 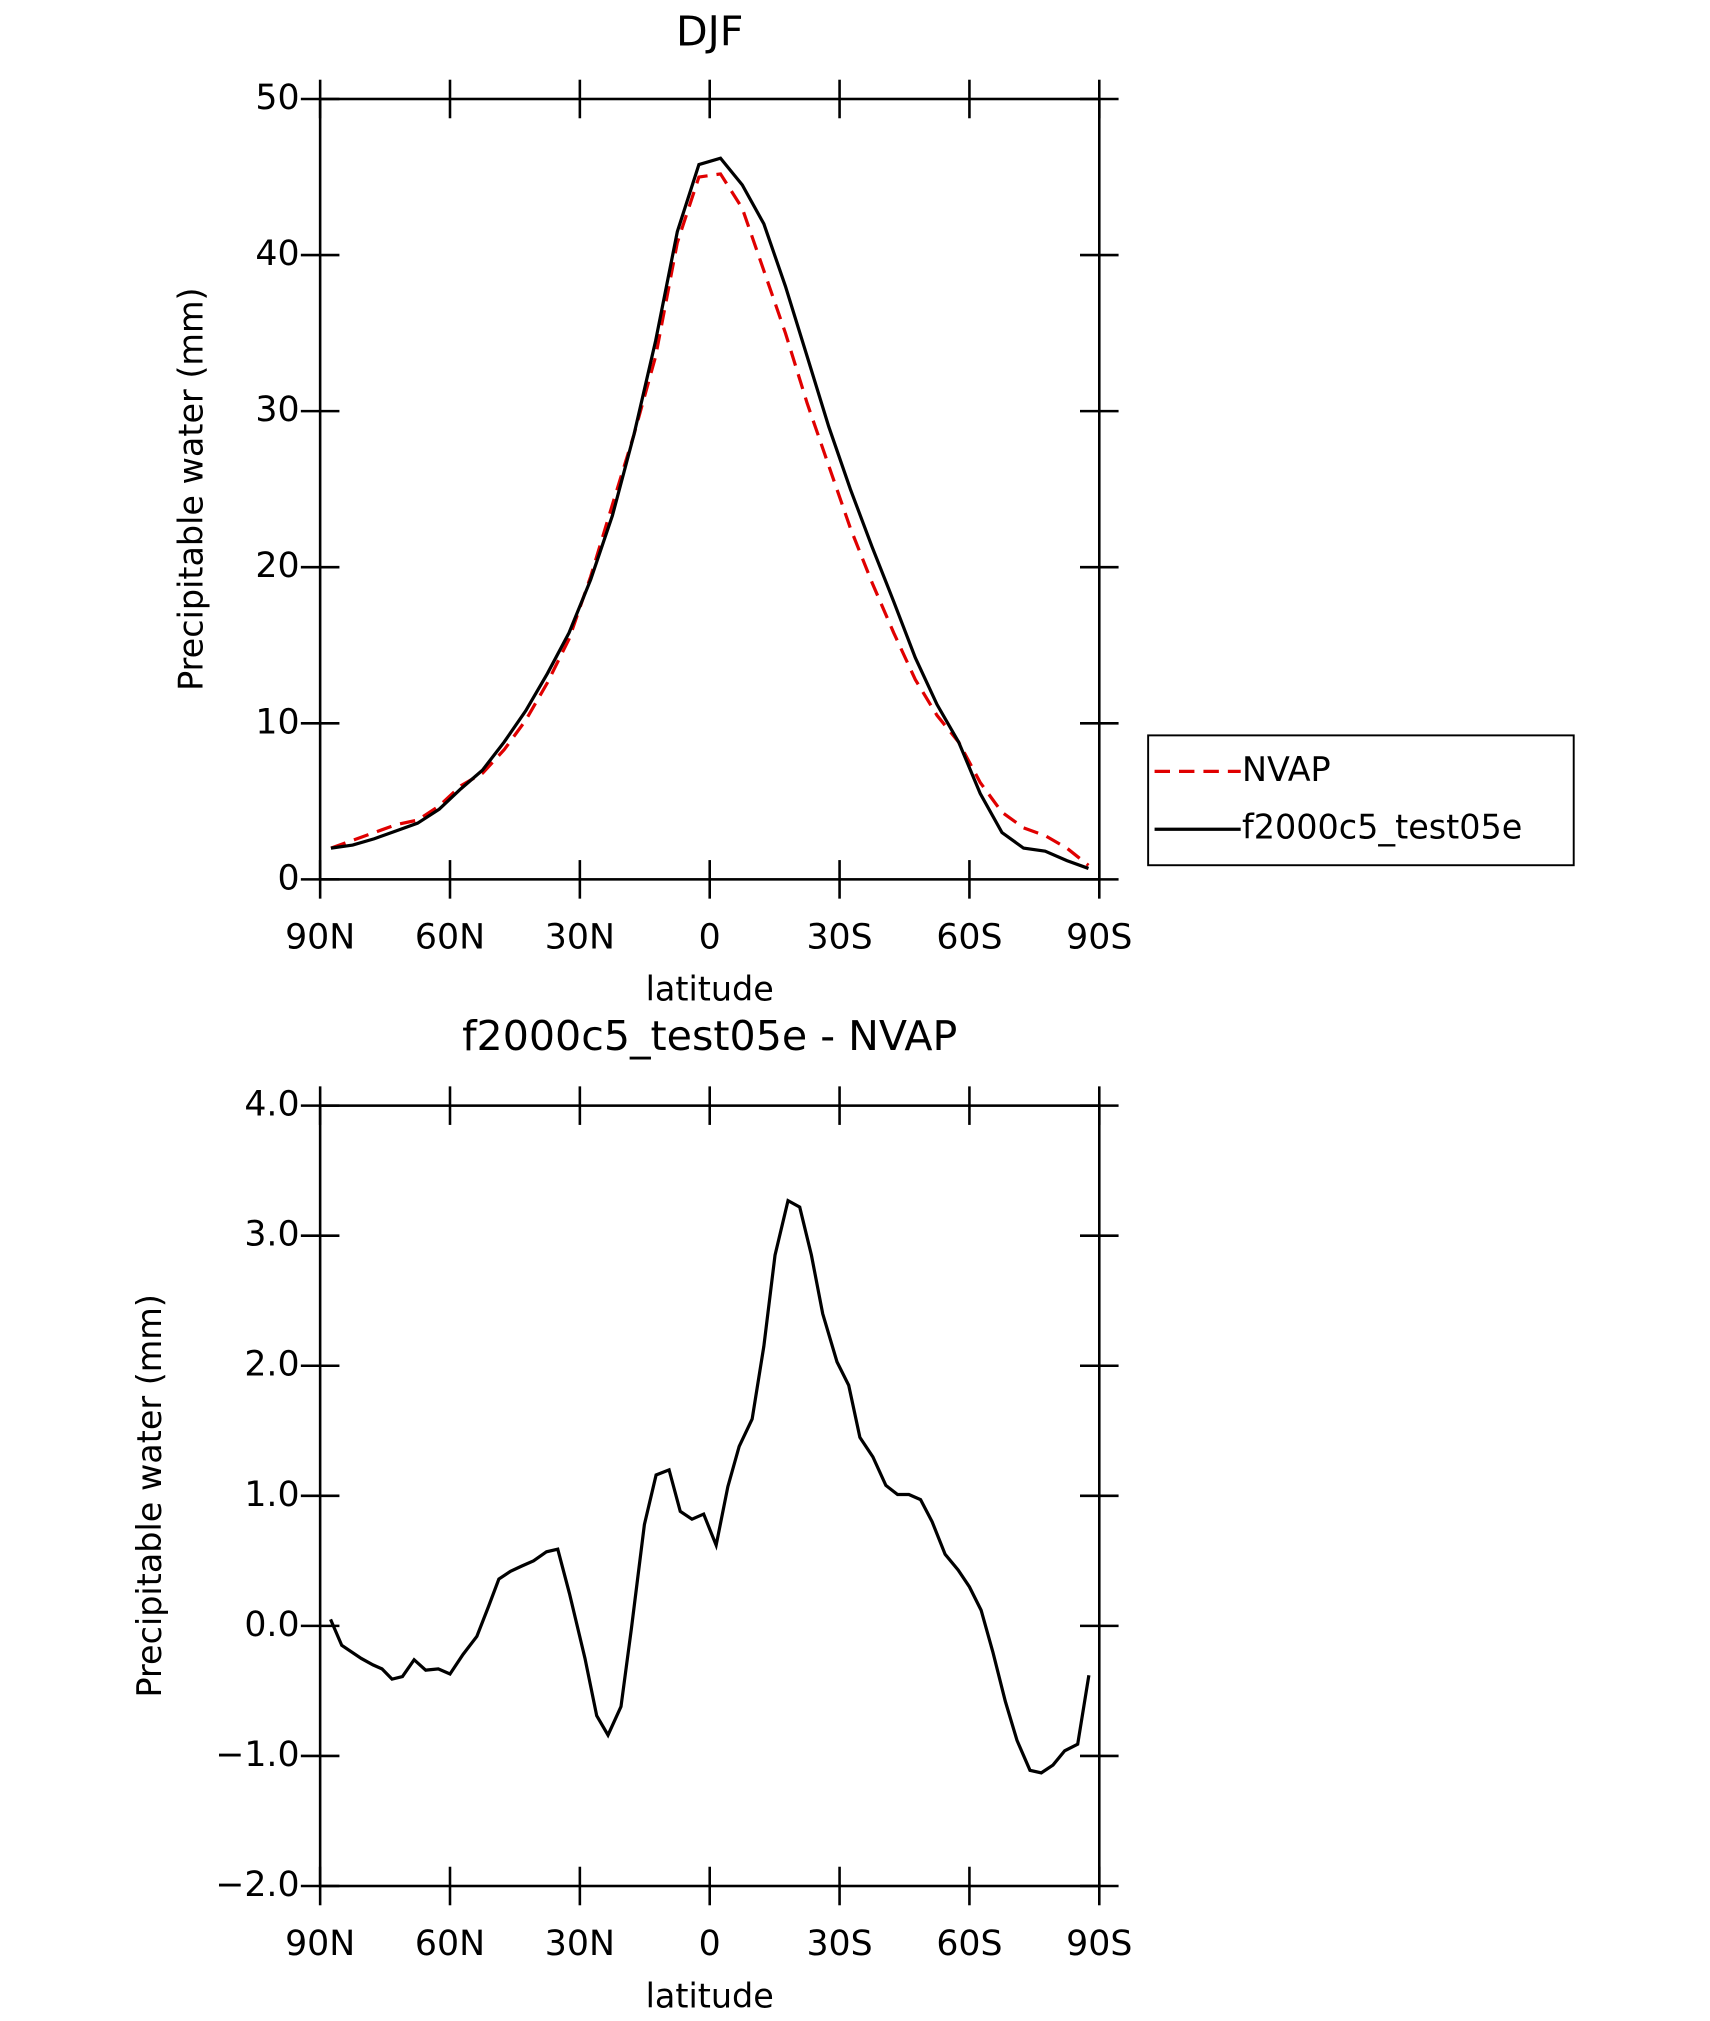 I want to click on y-tick-label: 10, so click(x=277, y=722).